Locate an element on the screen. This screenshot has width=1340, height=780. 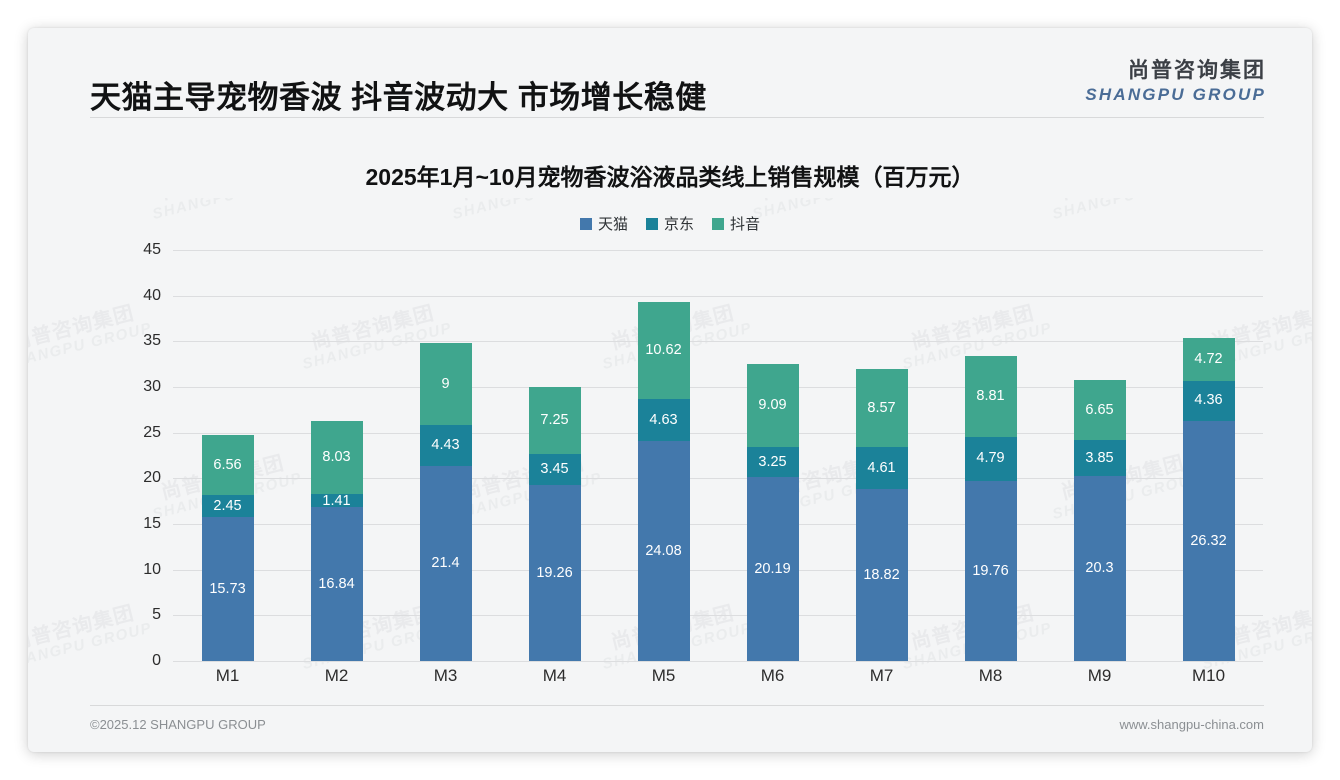
bar-value-label: 20.19 is located at coordinates (772, 568).